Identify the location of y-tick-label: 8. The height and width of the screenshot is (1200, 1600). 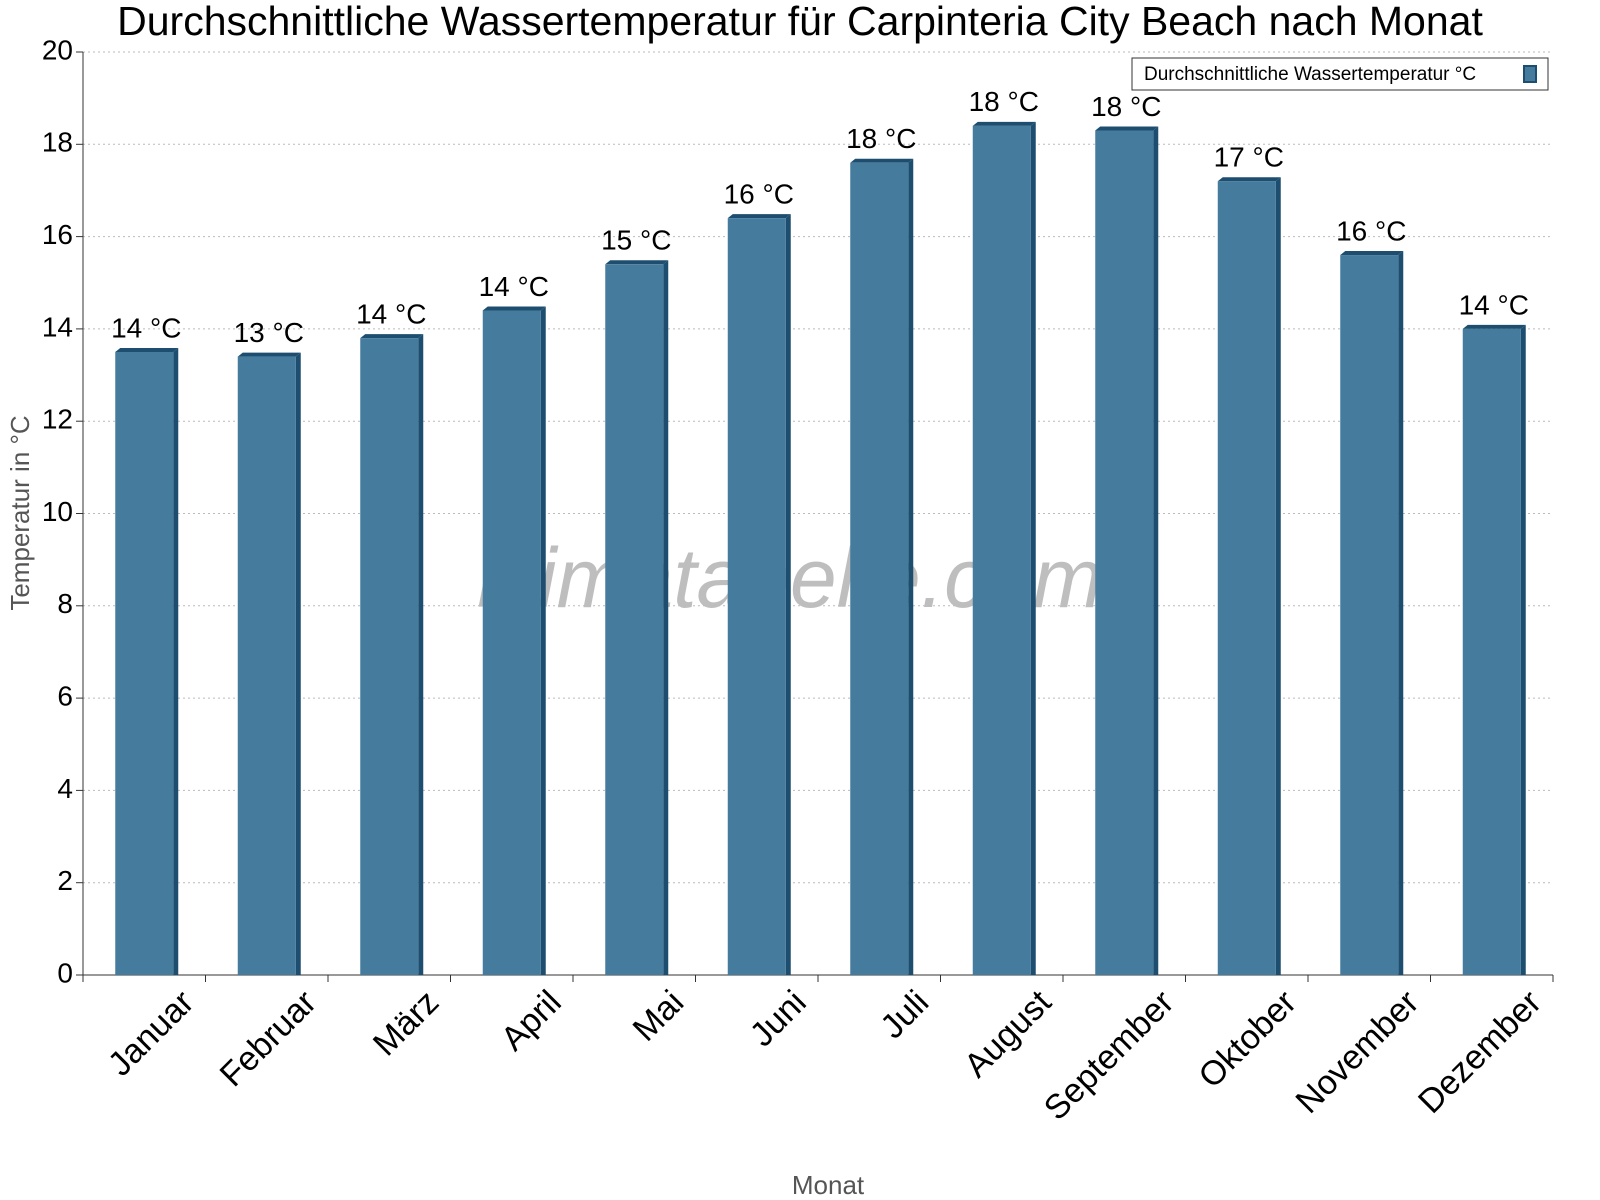
(65, 603).